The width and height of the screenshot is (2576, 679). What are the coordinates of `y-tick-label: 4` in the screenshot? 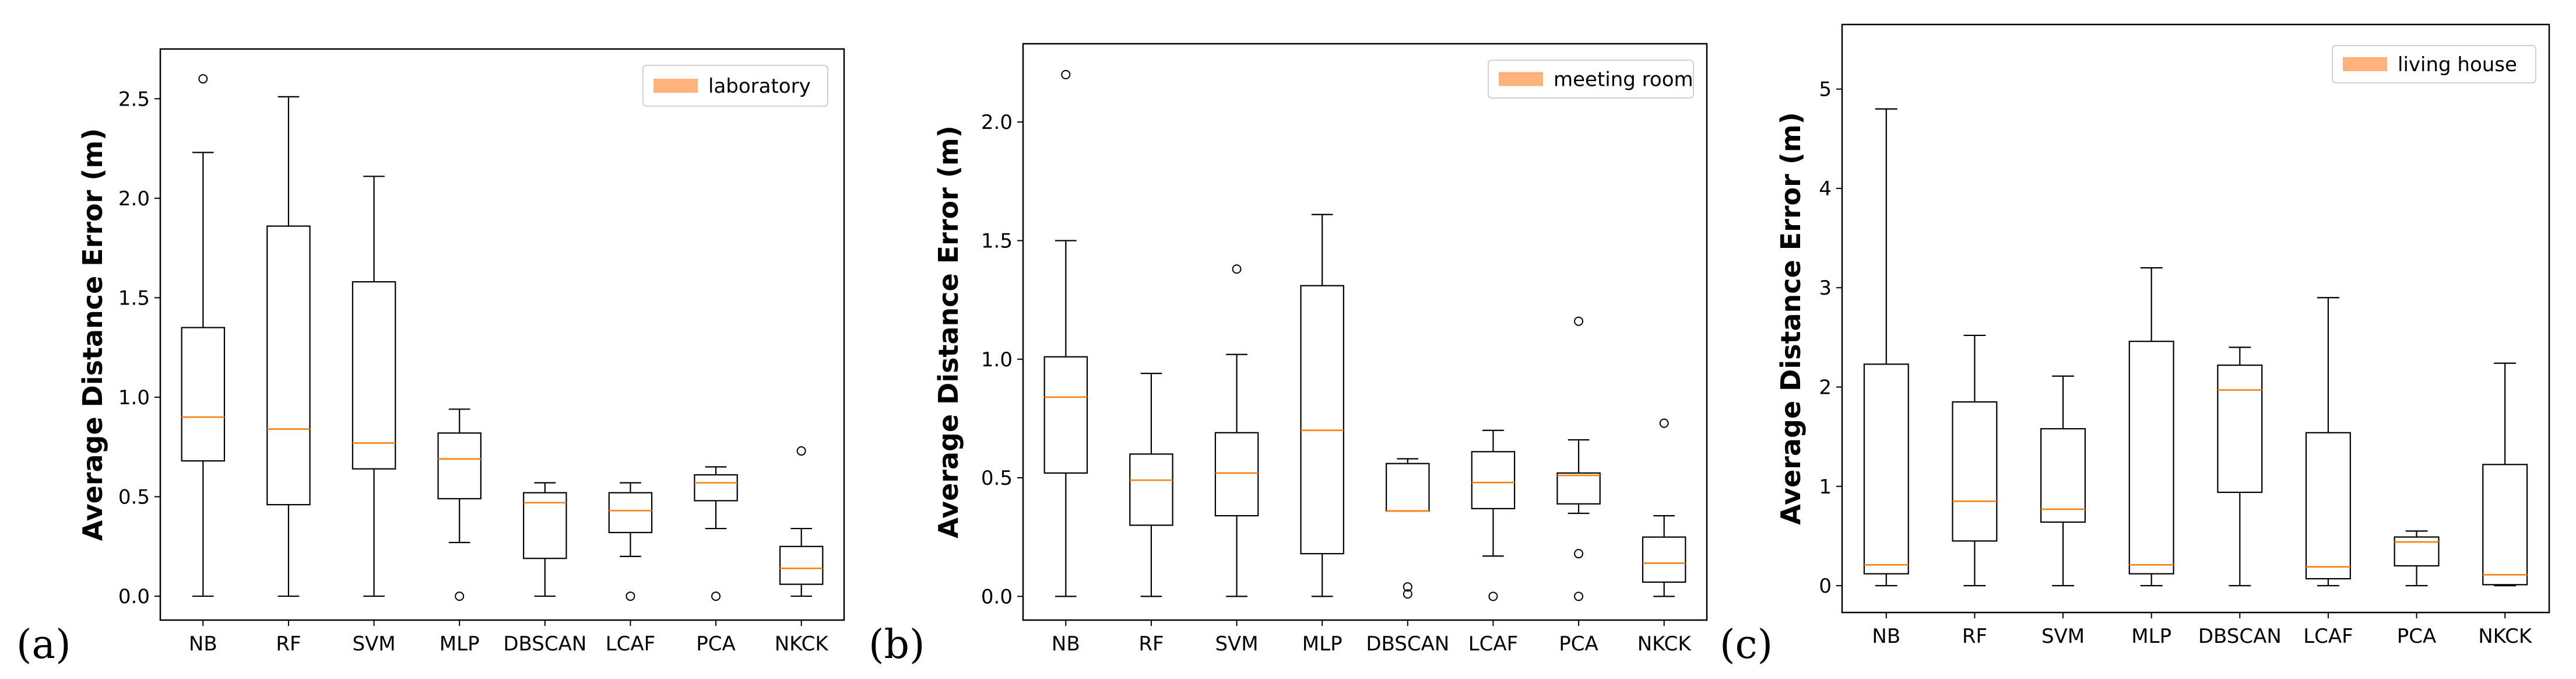 It's located at (1825, 189).